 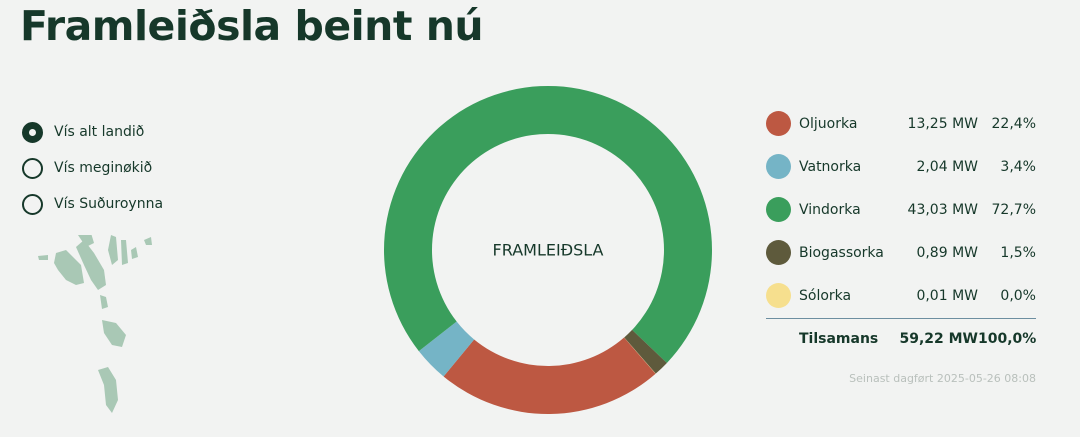 I want to click on last-updated: Seinast dagført 2025-05-26 08:08, so click(x=942, y=378).